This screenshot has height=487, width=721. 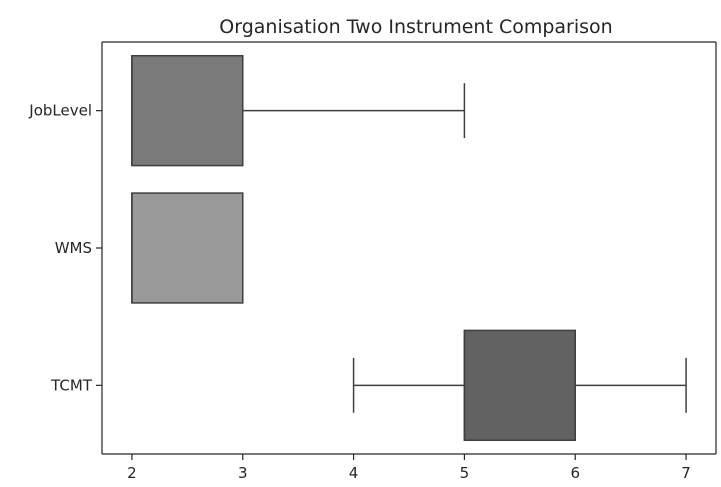 I want to click on y-tick-label-joblevel: JobLevel, so click(x=60, y=111).